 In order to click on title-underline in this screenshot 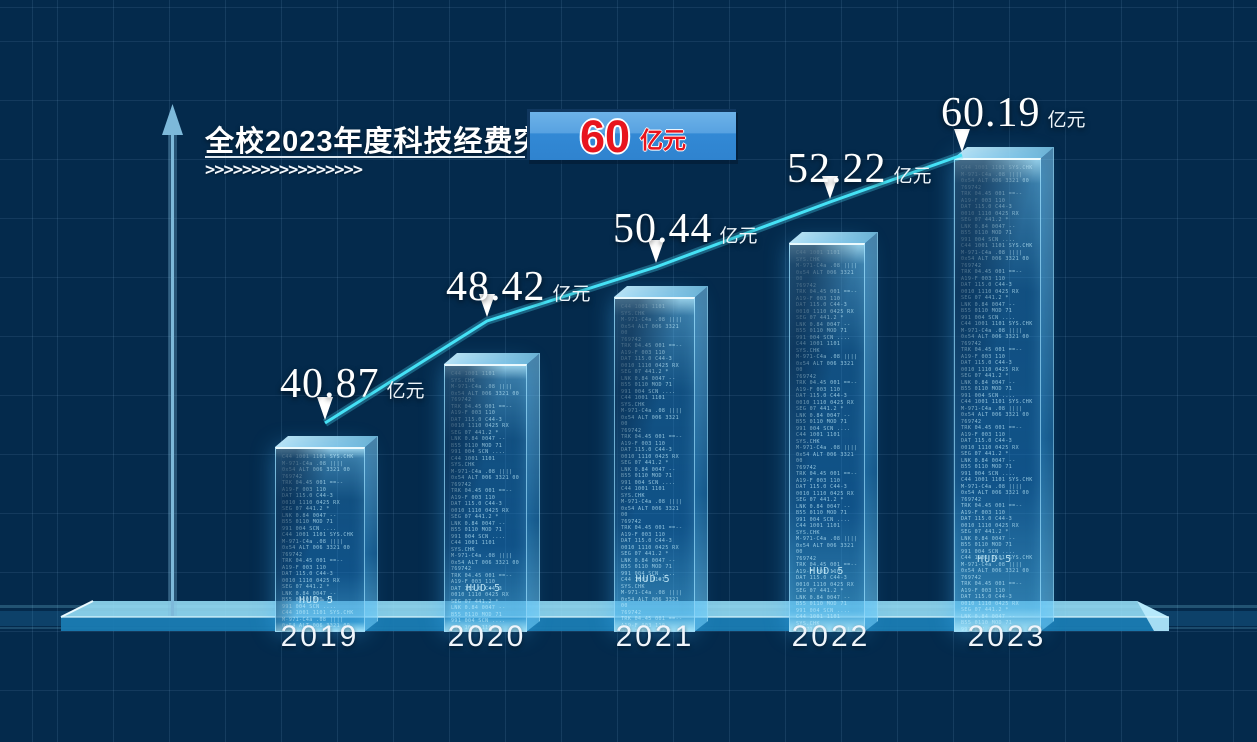, I will do `click(365, 157)`.